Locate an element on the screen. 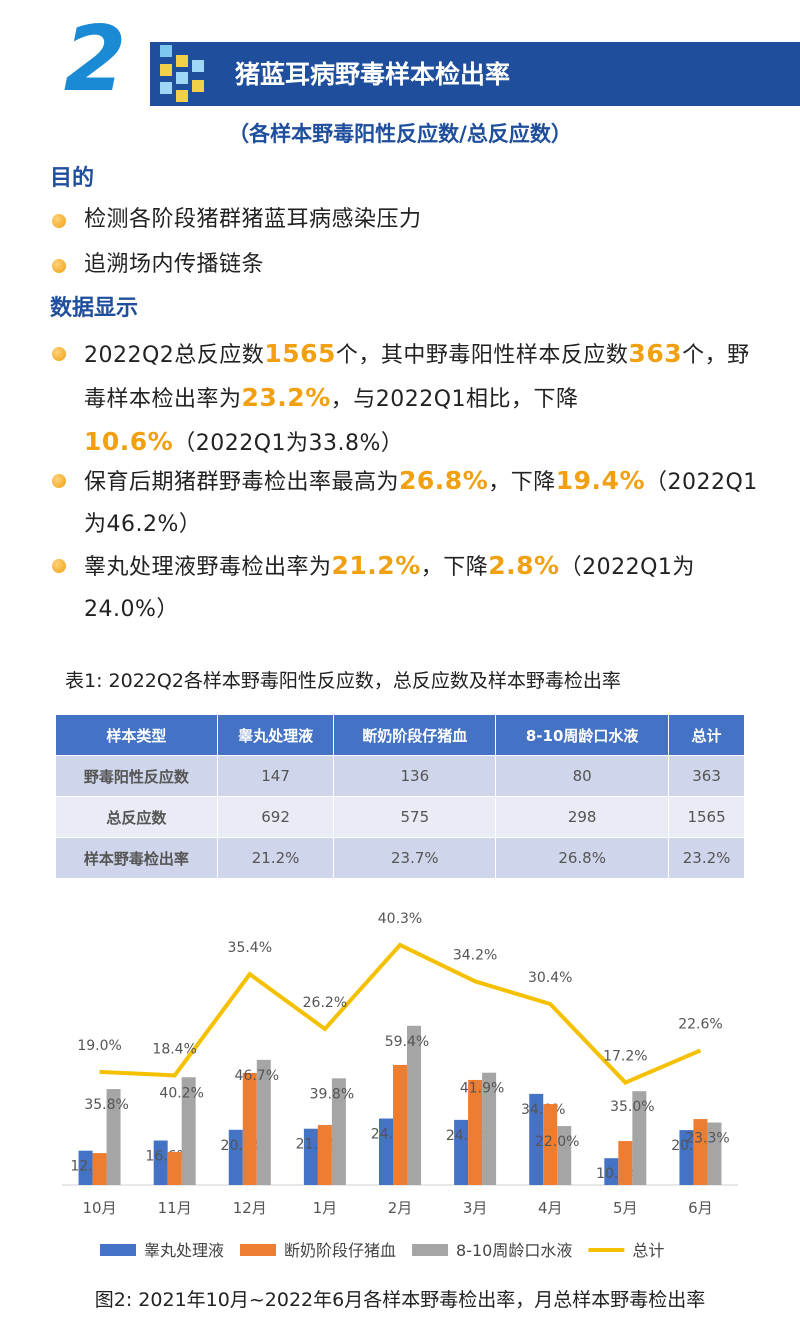 The width and height of the screenshot is (800, 1333). x-tick-label: 1月 is located at coordinates (325, 1208).